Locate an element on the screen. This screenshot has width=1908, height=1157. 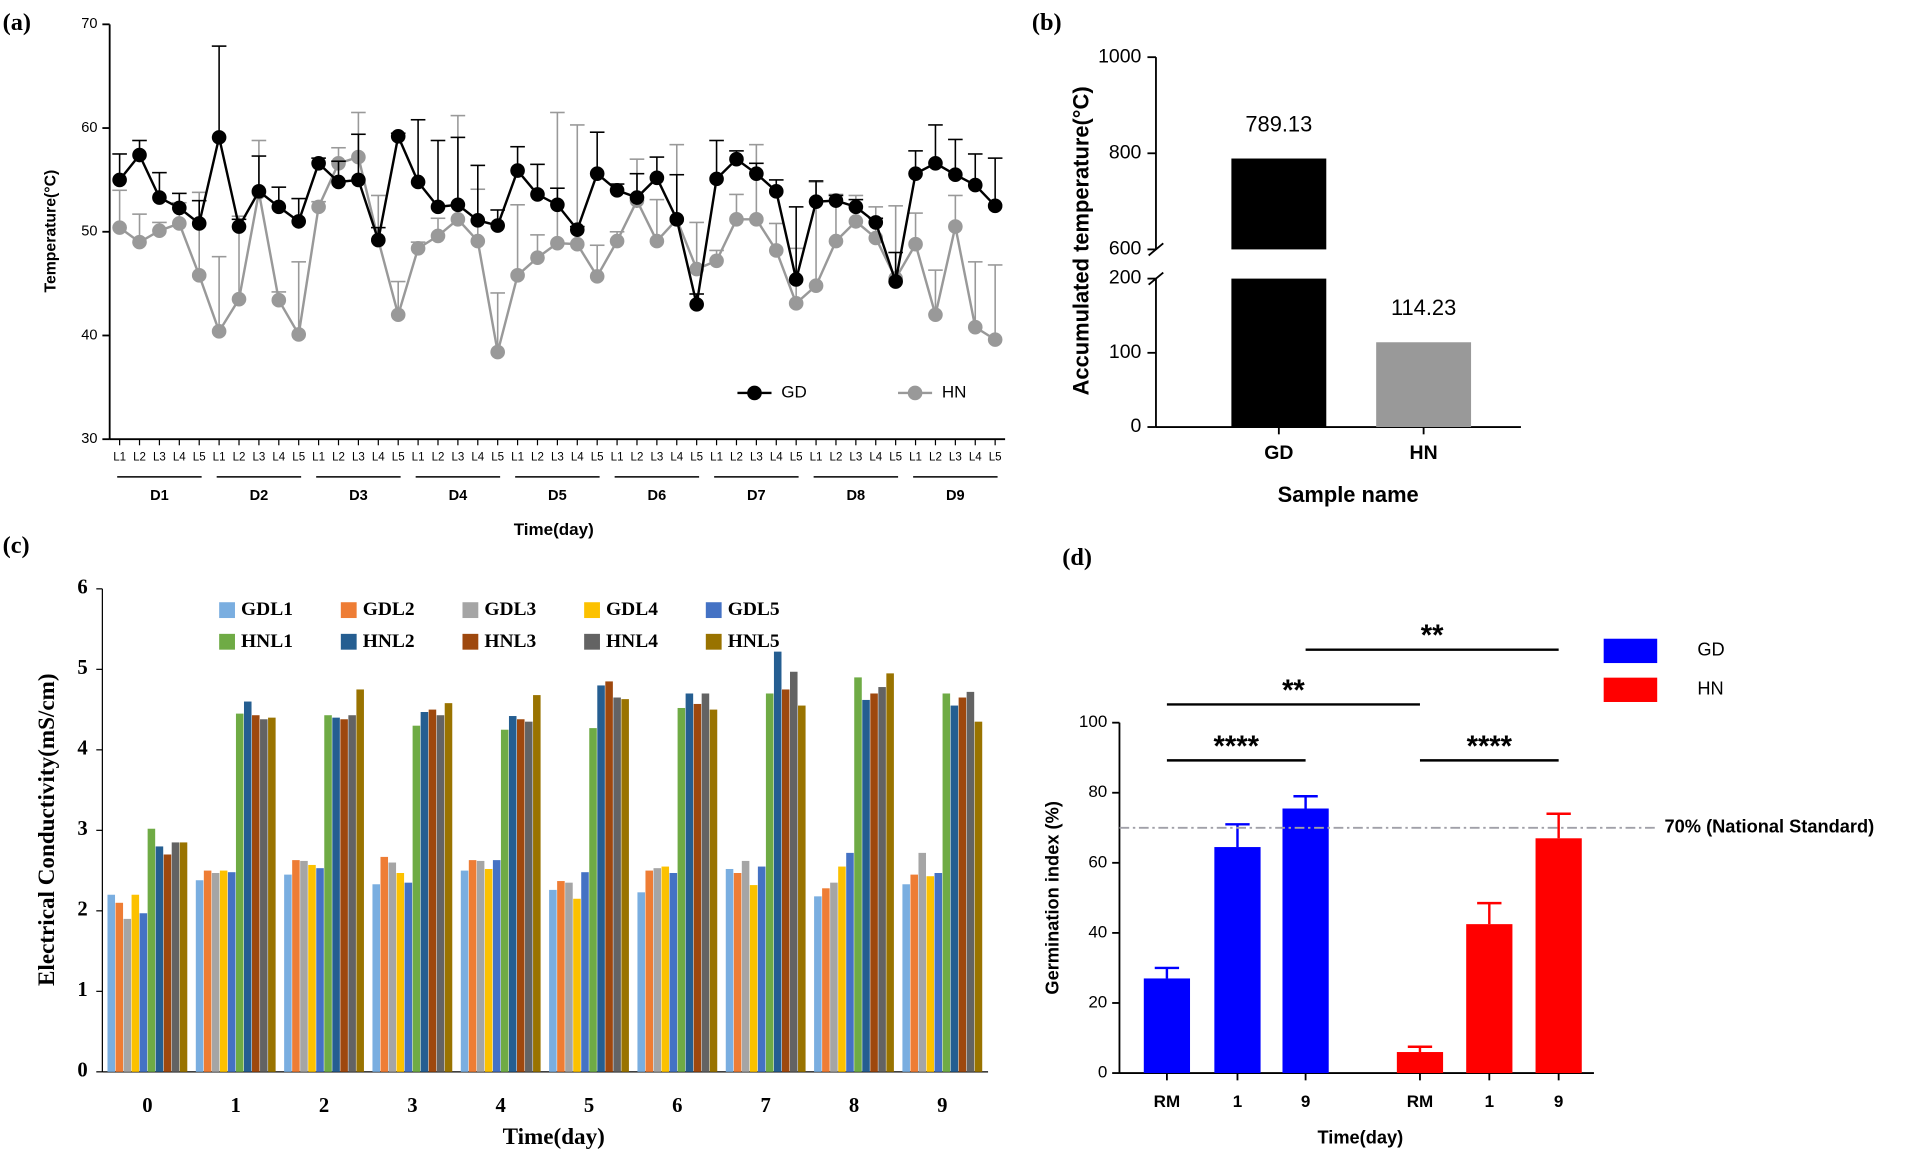
x-tick-label: 8 is located at coordinates (854, 1106).